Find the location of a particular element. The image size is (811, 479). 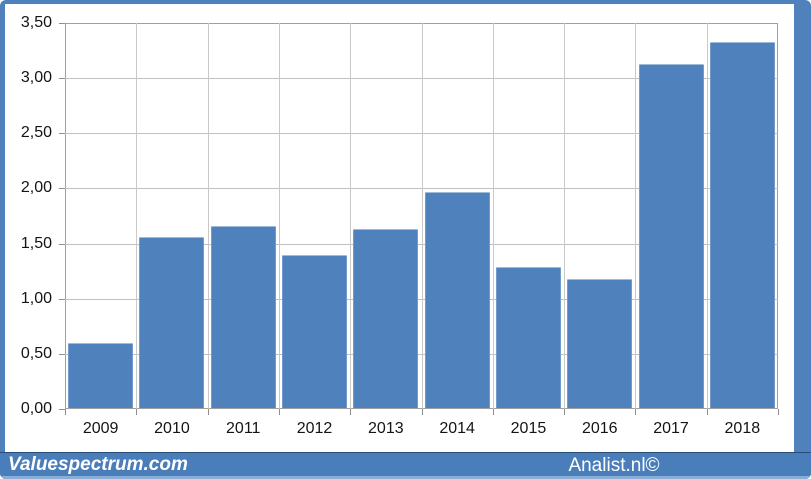

y-axis-tick-label: 1,00 is located at coordinates (36, 298).